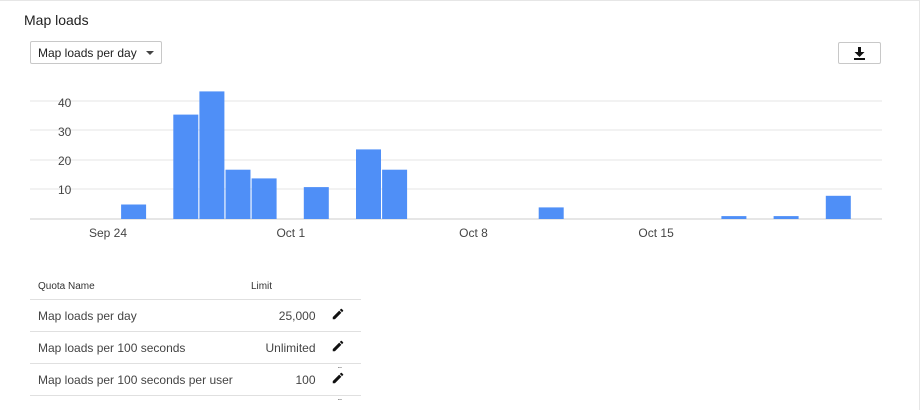 The width and height of the screenshot is (923, 412). I want to click on x-tick-label: Oct 15, so click(656, 233).